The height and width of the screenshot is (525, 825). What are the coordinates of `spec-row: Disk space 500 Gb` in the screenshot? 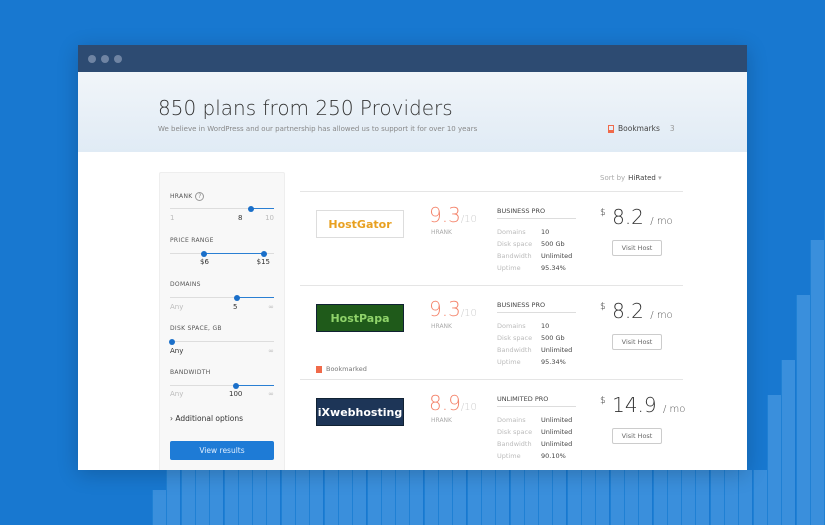 It's located at (534, 338).